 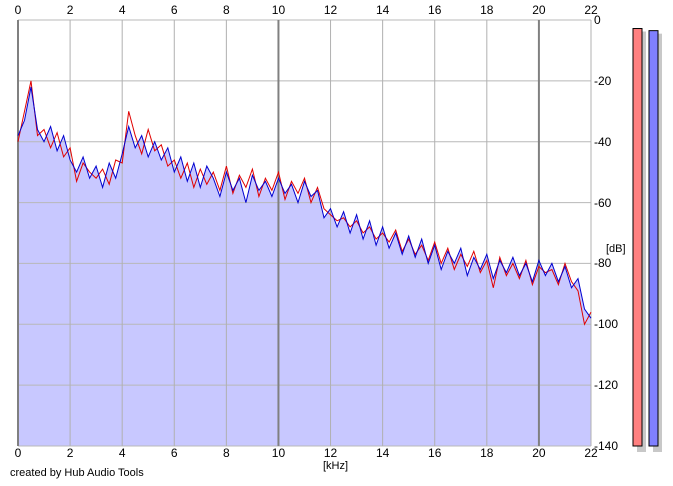 What do you see at coordinates (330, 10) in the screenshot?
I see `x-tick-label-top: 12` at bounding box center [330, 10].